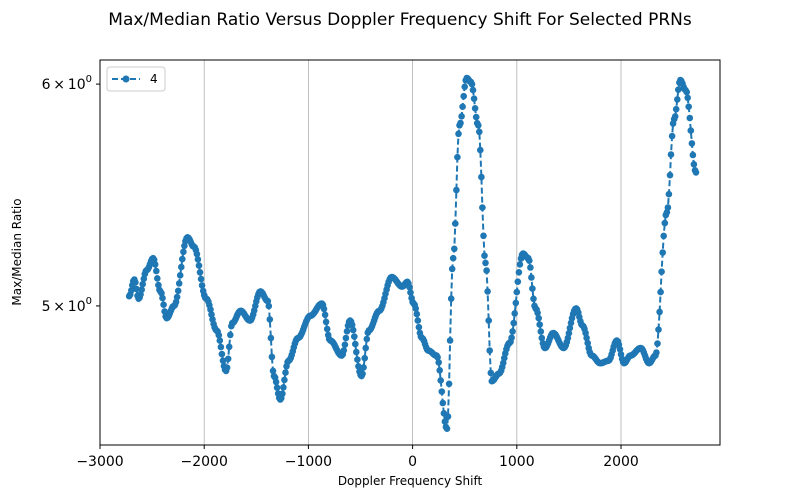  Describe the element at coordinates (126, 79) in the screenshot. I see `legend-marker` at that location.